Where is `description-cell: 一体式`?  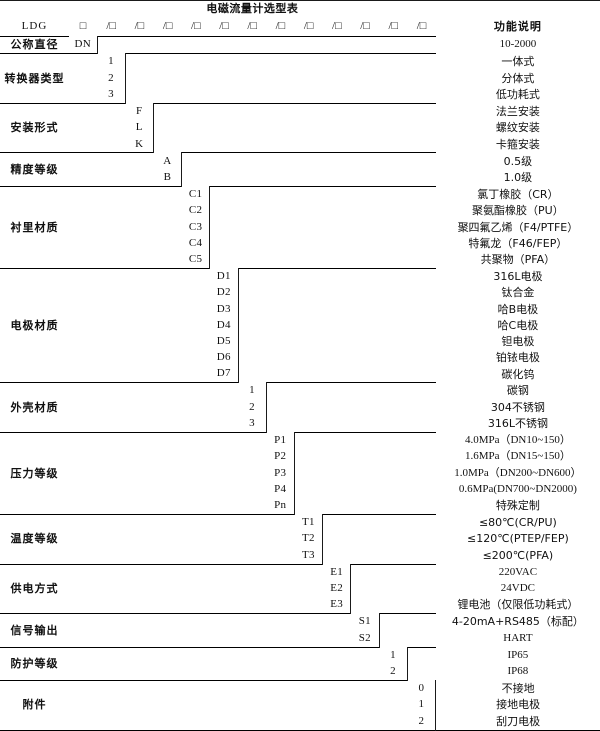 description-cell: 一体式 is located at coordinates (518, 62).